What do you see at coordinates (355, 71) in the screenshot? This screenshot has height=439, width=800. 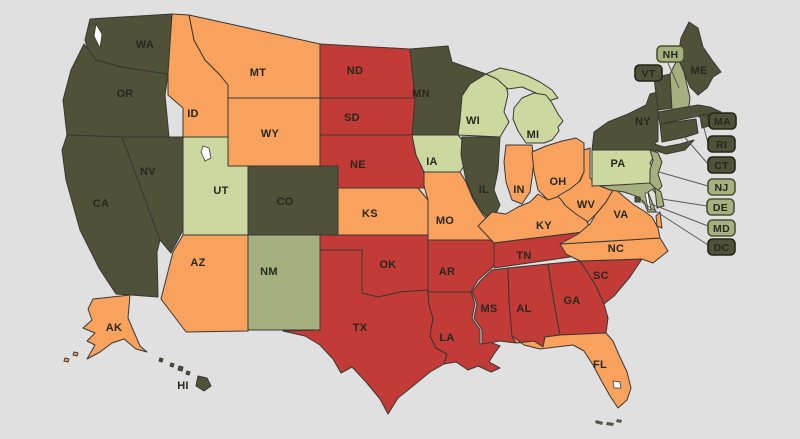 I see `state-label-nd: ND` at bounding box center [355, 71].